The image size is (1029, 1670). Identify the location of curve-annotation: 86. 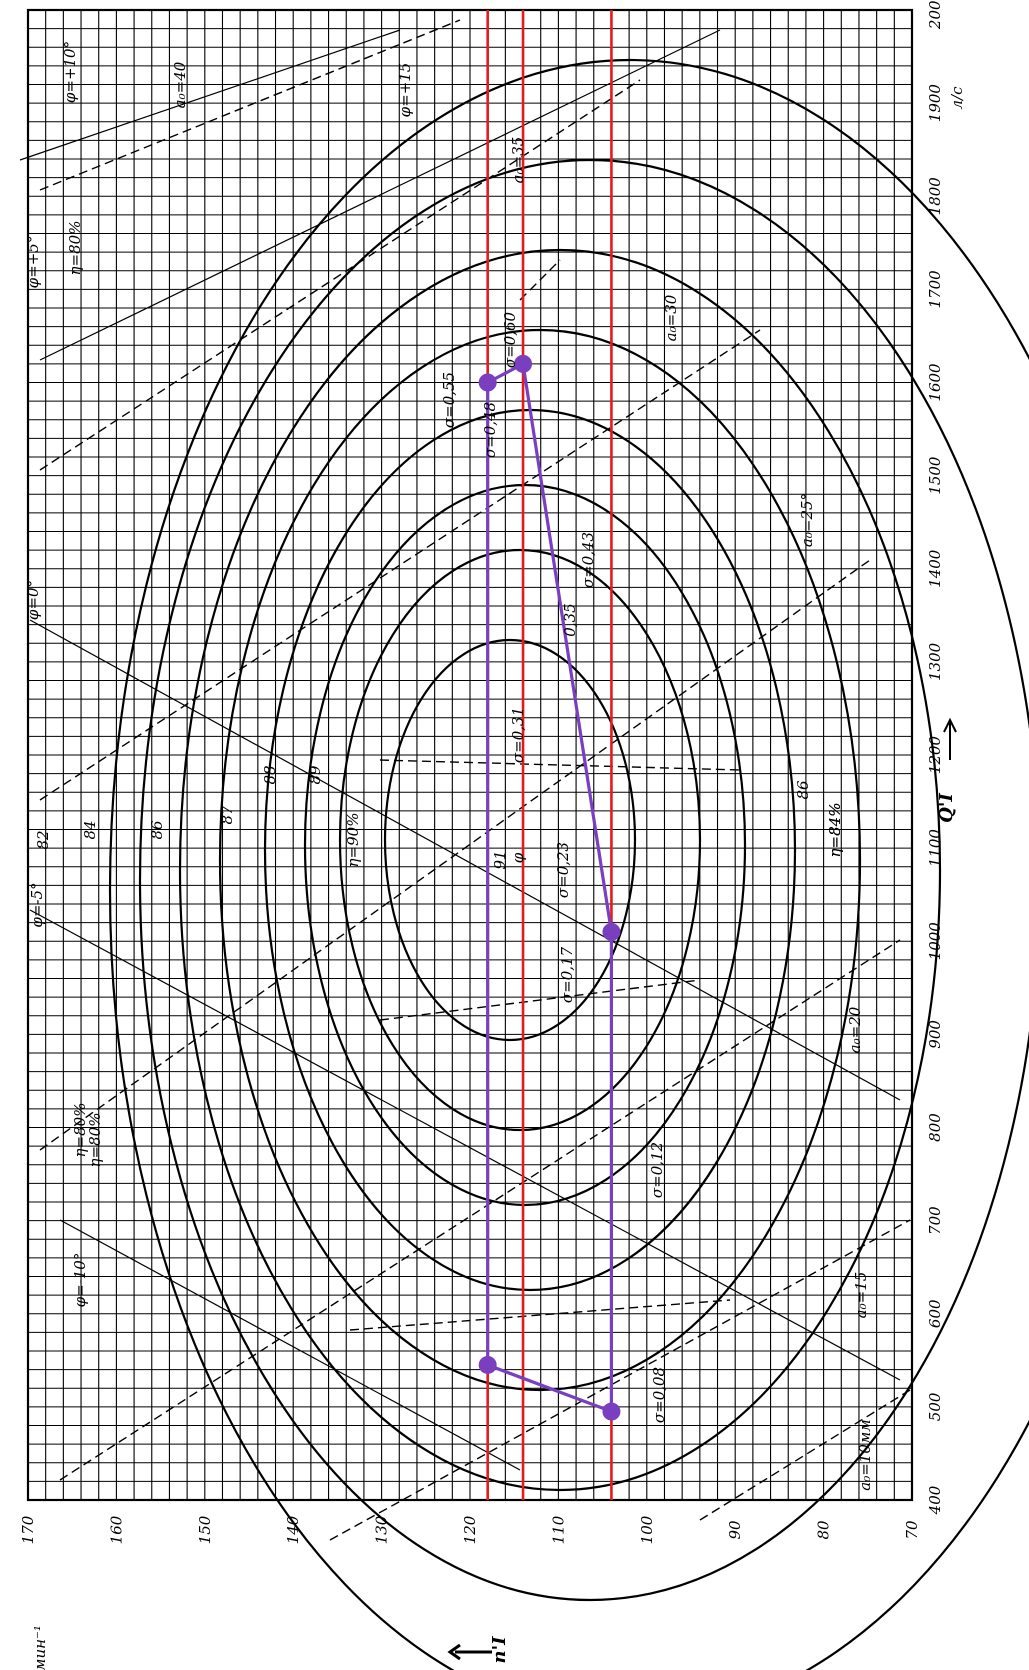
(803, 790).